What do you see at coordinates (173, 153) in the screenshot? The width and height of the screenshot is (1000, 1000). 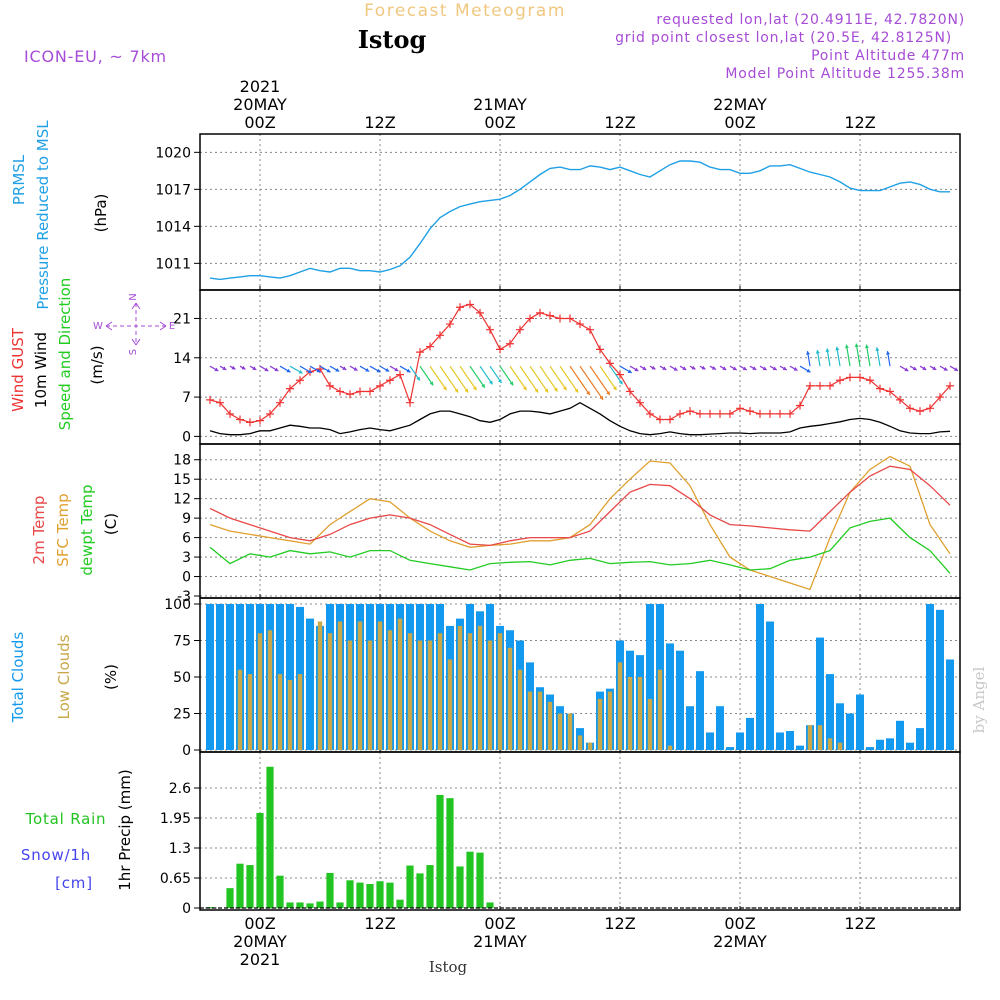 I see `y-tick-label: 1020` at bounding box center [173, 153].